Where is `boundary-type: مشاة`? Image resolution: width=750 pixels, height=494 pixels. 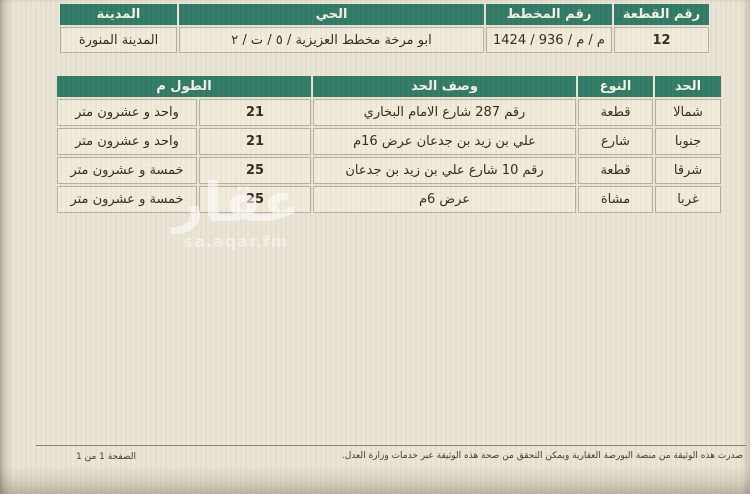
boundary-type: مشاة is located at coordinates (615, 199).